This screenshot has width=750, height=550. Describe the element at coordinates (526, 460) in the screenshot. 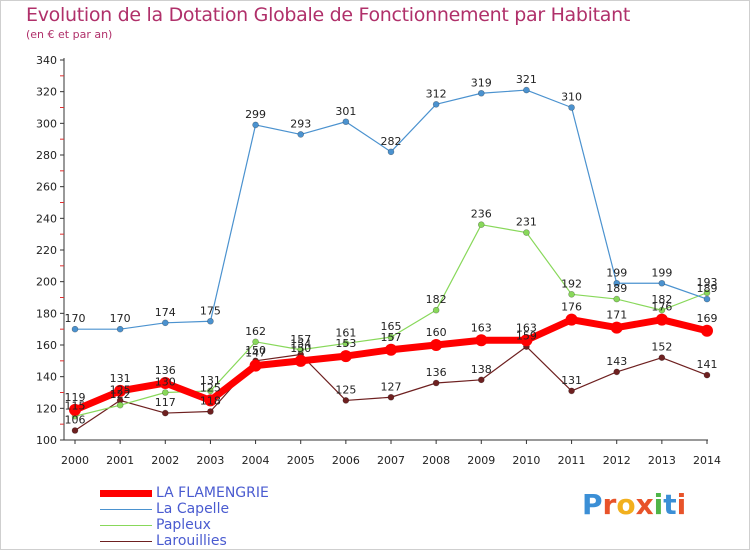

I see `x-tick-label: 2010` at that location.